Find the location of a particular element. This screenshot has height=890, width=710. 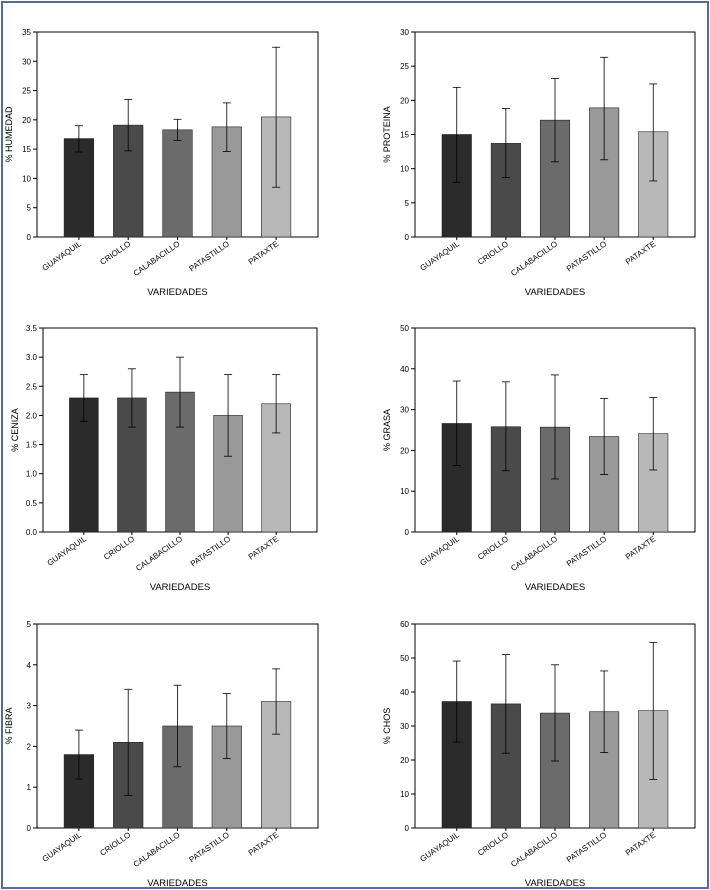

y-tick-label: 0.0 is located at coordinates (32, 532).